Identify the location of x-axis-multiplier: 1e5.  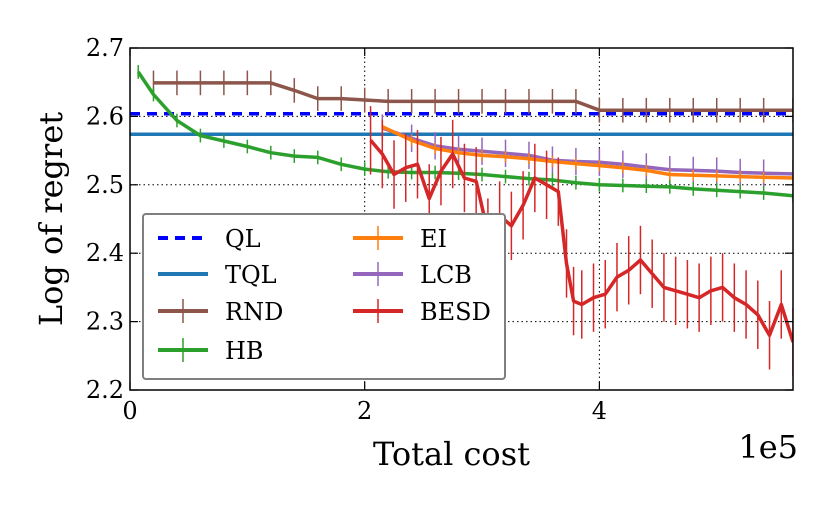
(768, 447).